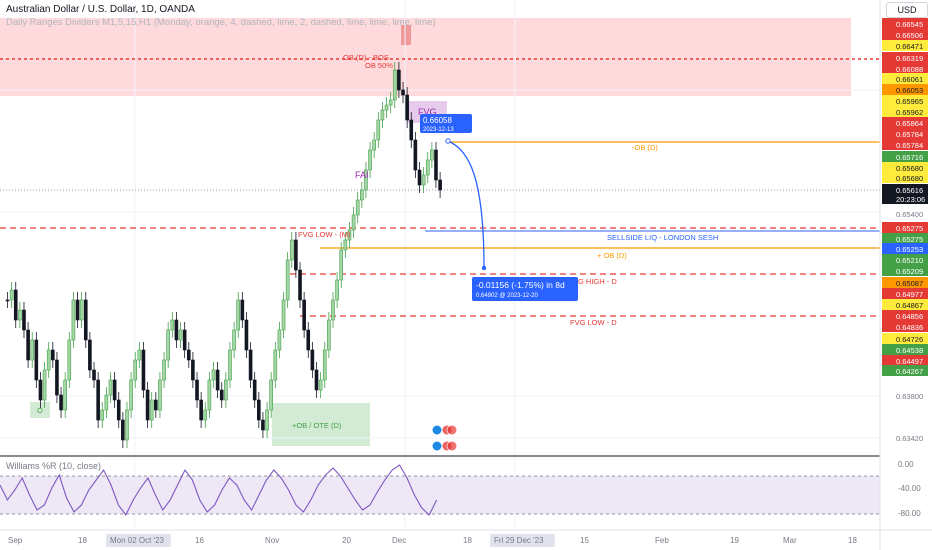 This screenshot has width=932, height=550. I want to click on projection-arrow, so click(466, 204).